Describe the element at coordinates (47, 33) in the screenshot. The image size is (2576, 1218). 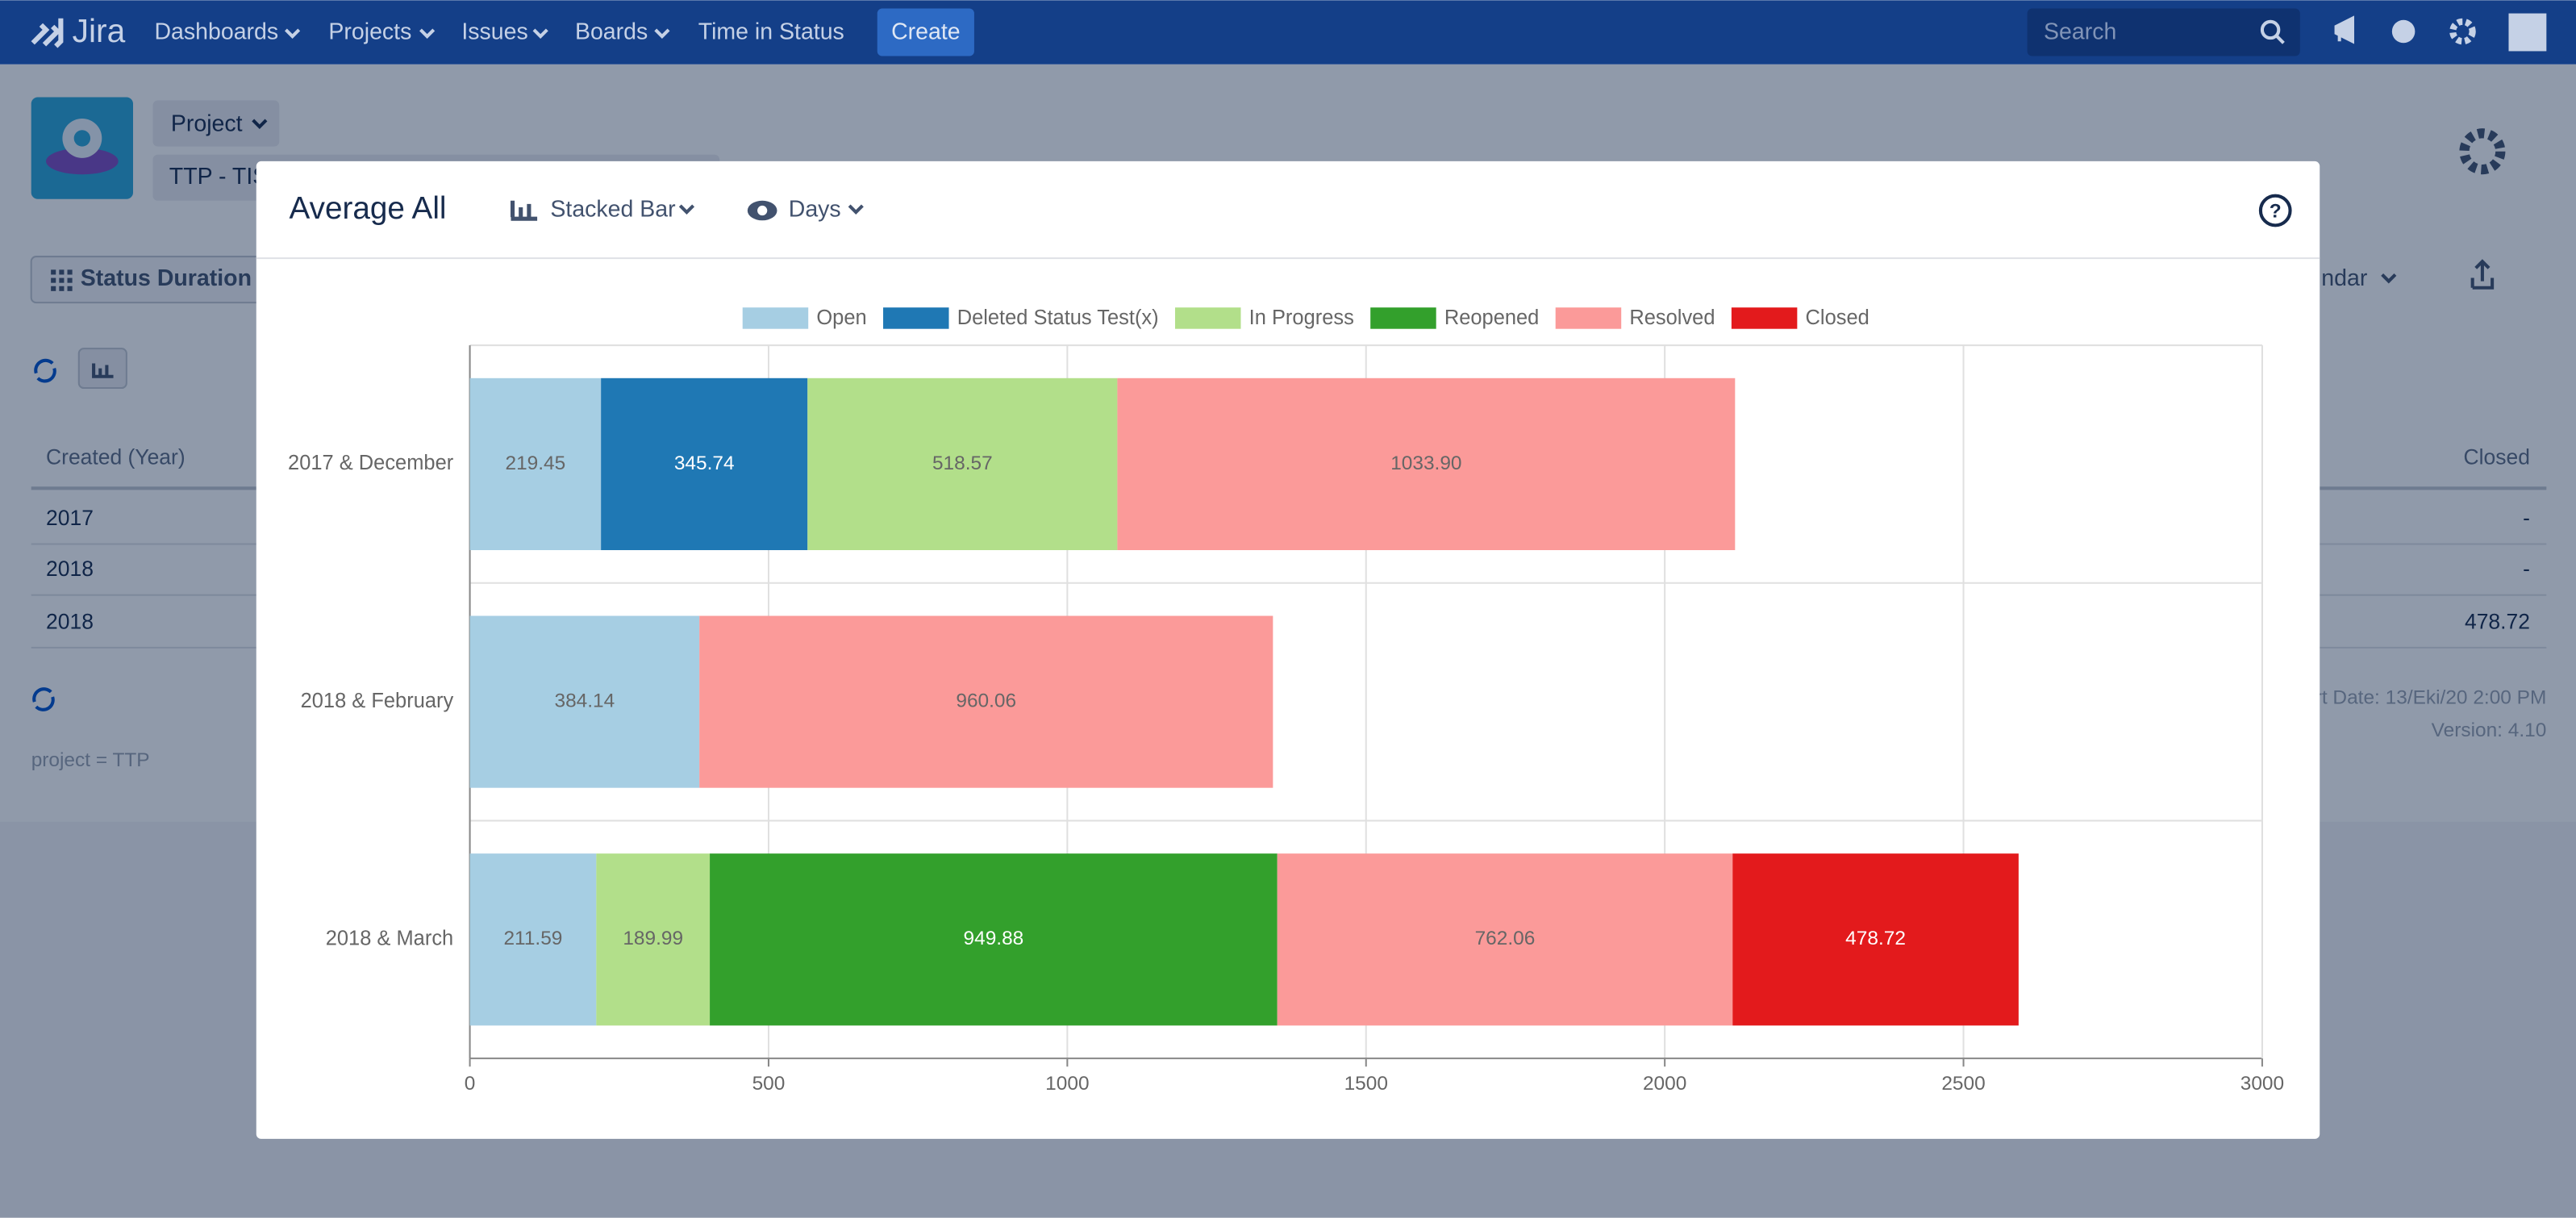
I see `jira-logo-mark` at that location.